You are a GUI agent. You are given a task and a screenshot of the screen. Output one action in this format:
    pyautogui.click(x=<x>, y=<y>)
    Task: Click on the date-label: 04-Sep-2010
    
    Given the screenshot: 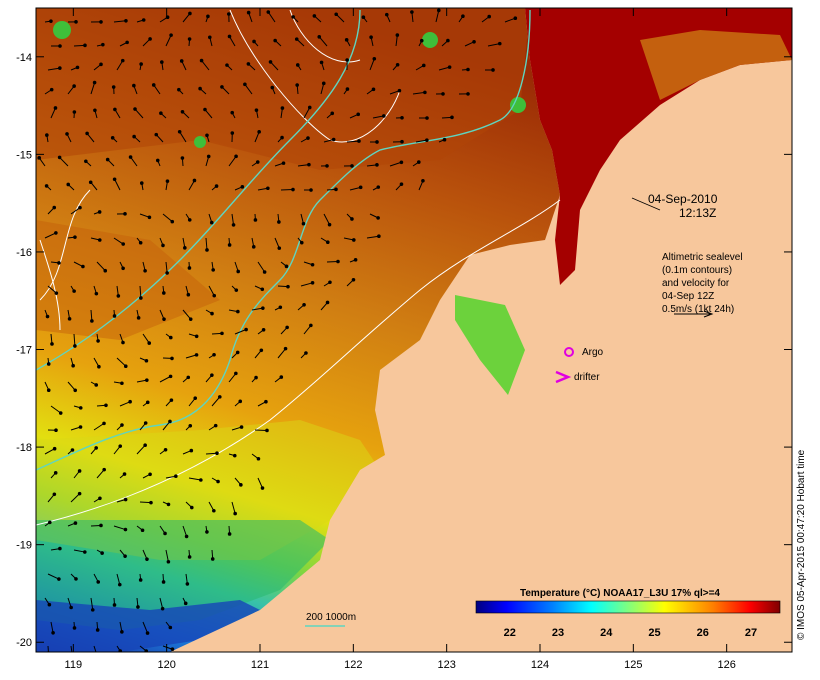 What is the action you would take?
    pyautogui.click(x=683, y=199)
    